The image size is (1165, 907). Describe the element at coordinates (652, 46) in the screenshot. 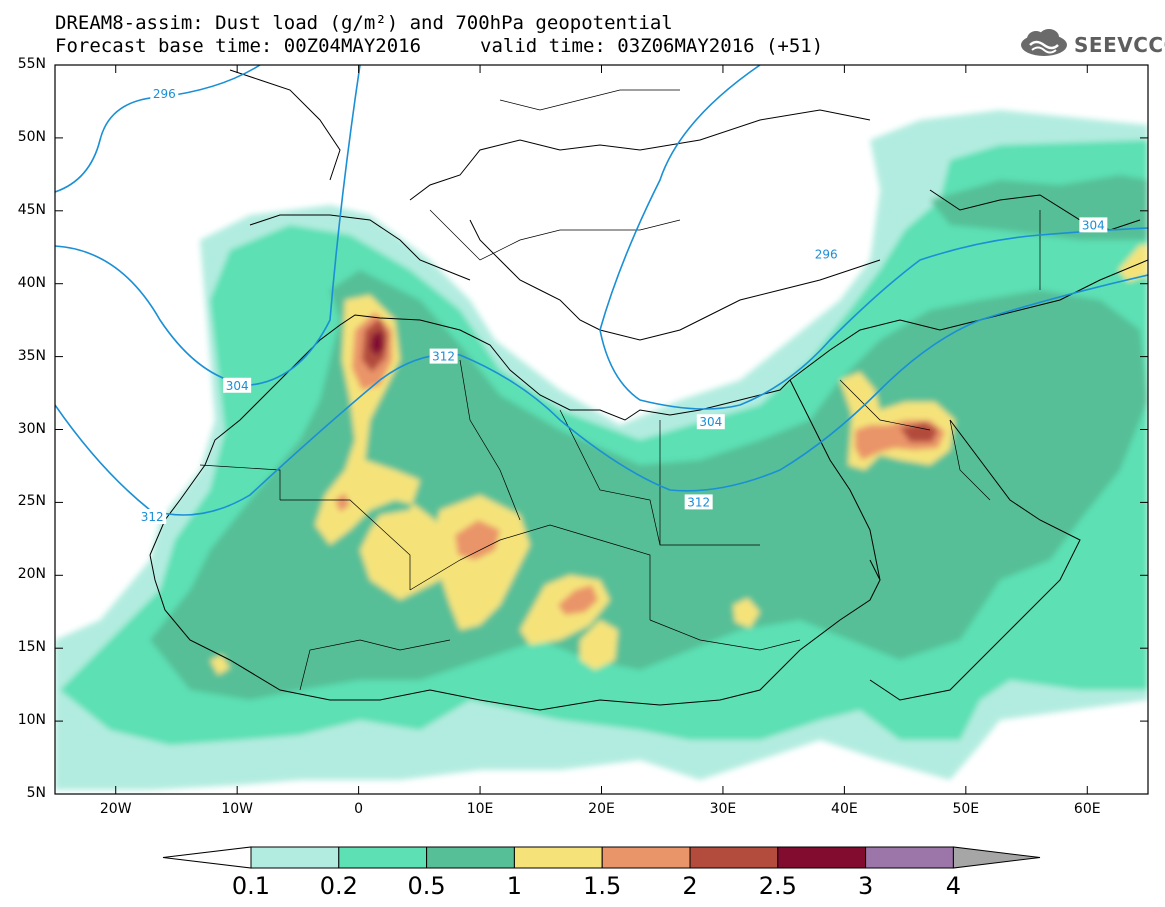

I see `valid-time: valid time: 03Z06MAY2016 (+51)` at that location.